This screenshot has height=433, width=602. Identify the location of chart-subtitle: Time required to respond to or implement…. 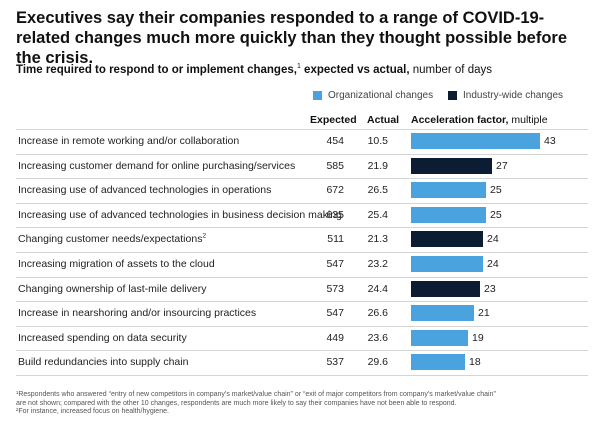
(301, 70).